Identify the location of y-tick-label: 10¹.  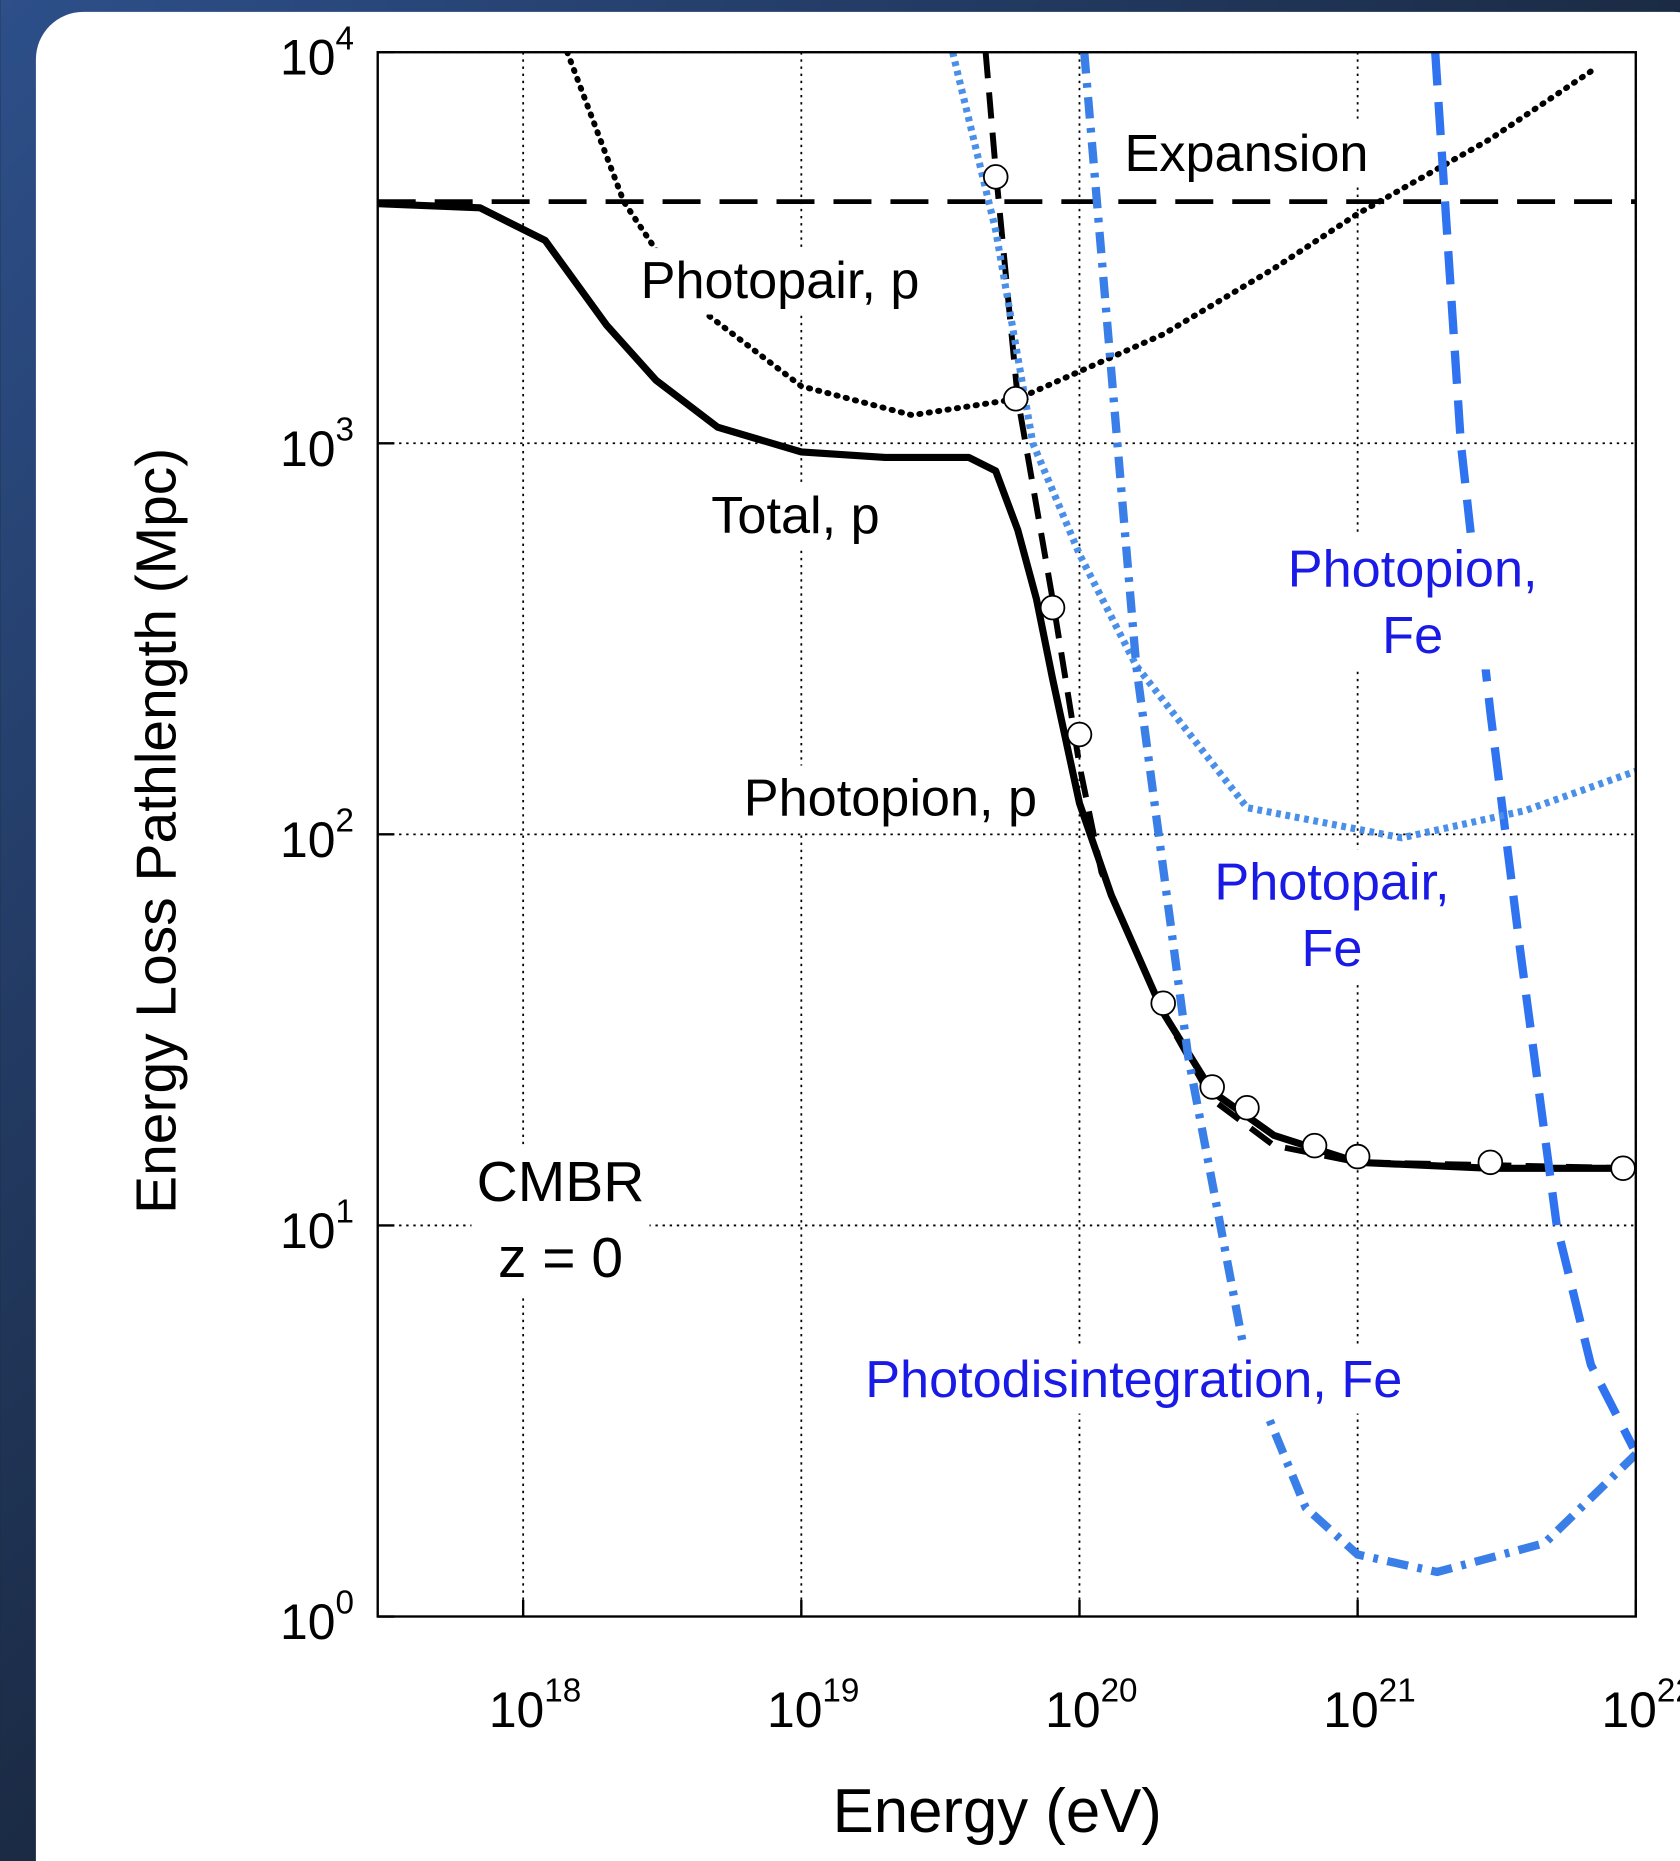
(317, 1226).